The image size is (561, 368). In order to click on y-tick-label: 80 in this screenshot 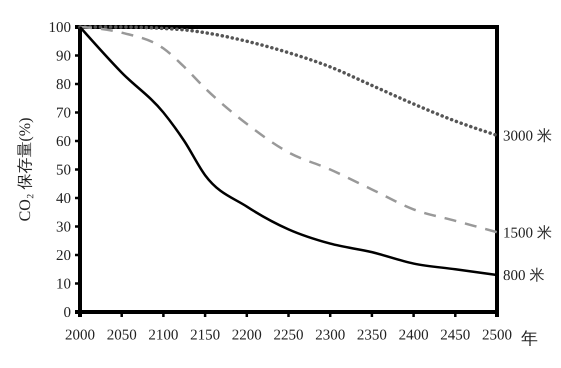, I will do `click(63, 84)`.